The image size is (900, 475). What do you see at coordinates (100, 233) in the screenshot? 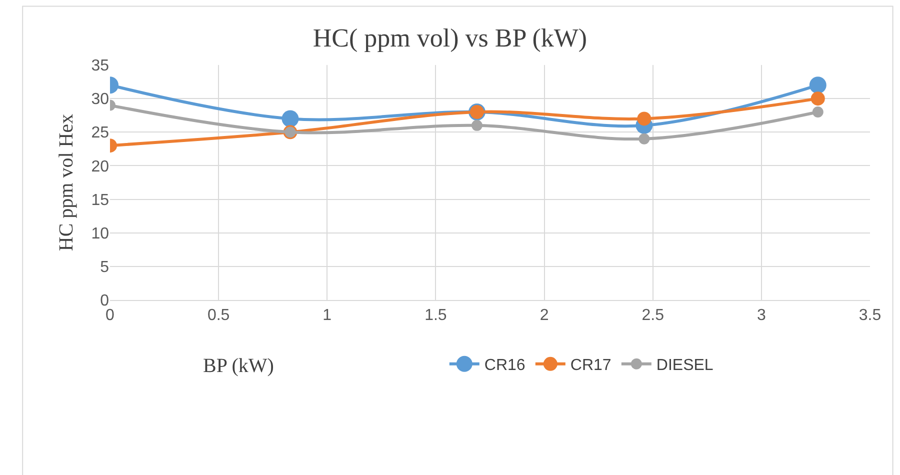
I see `y-tick-label: 10` at bounding box center [100, 233].